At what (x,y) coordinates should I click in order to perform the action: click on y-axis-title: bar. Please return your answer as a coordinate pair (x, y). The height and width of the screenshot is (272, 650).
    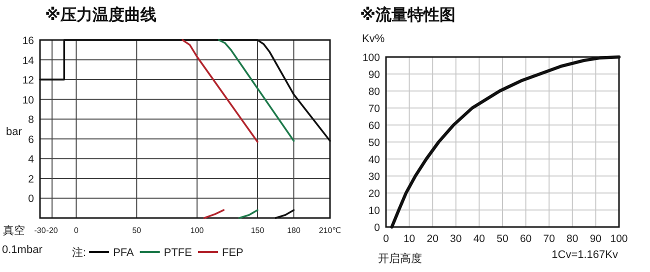
    Looking at the image, I should click on (14, 132).